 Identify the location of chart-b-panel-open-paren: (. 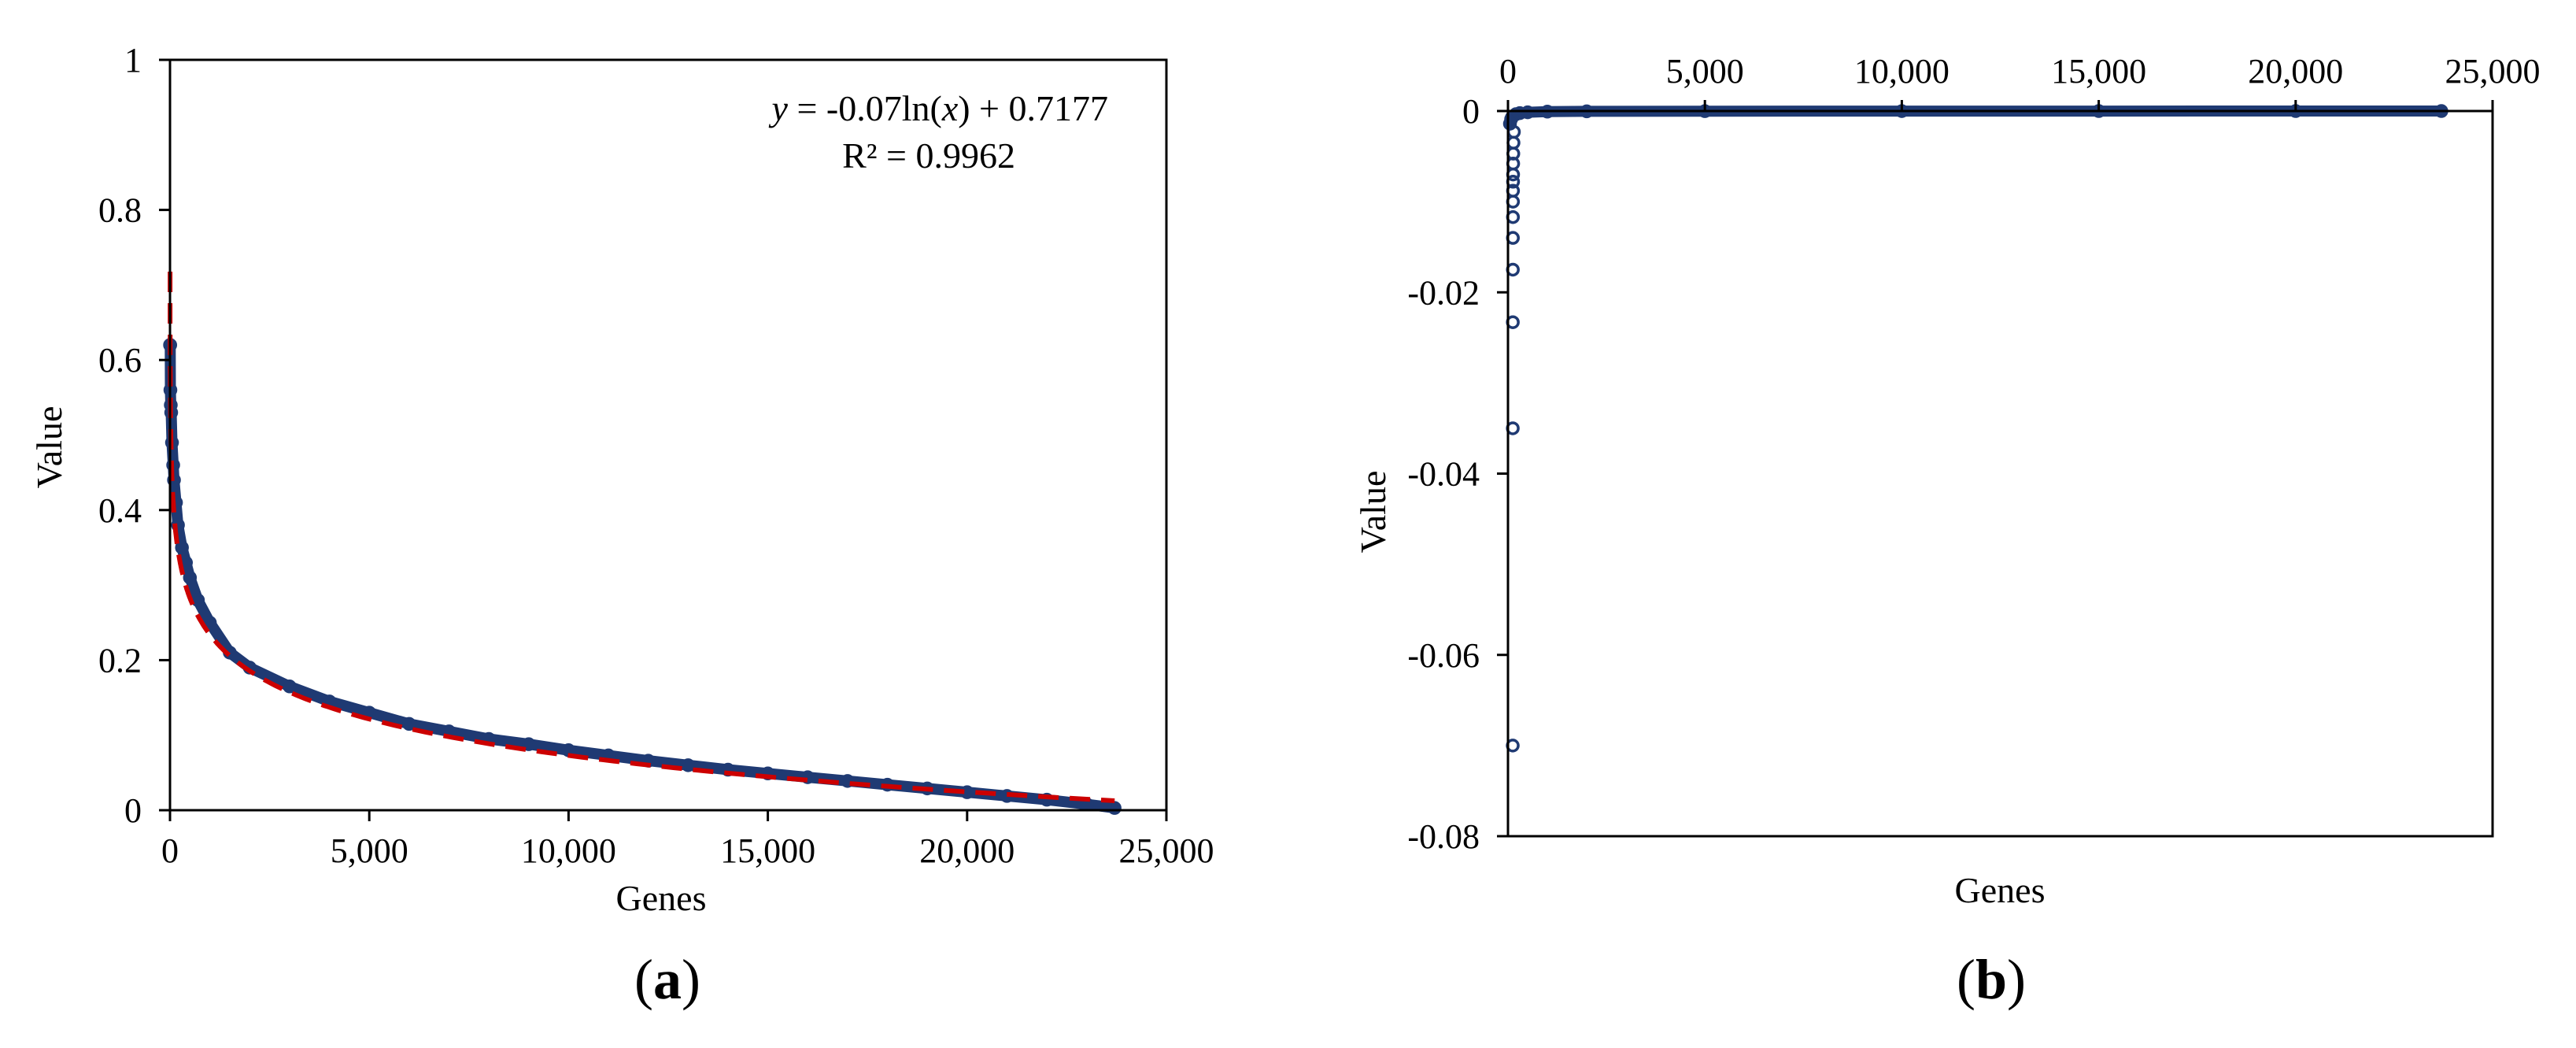
(1966, 979).